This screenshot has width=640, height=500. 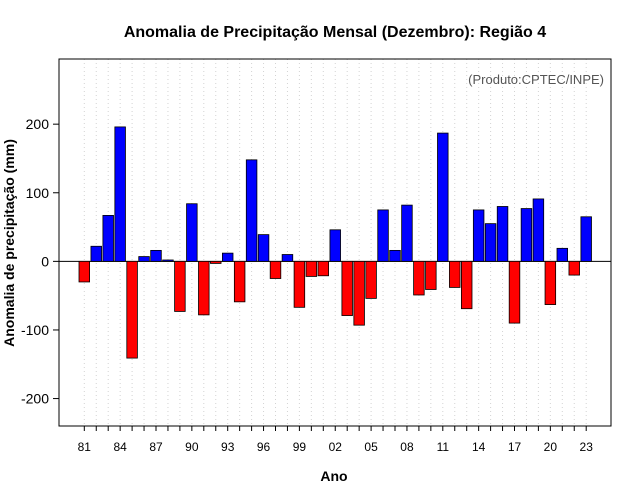 I want to click on bar-2005, so click(x=371, y=279).